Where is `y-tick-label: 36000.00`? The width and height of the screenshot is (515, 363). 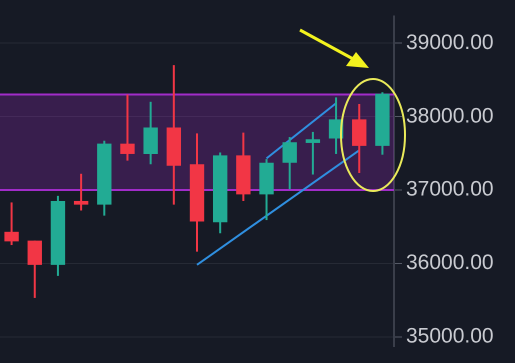
y-tick-label: 36000.00 is located at coordinates (450, 262).